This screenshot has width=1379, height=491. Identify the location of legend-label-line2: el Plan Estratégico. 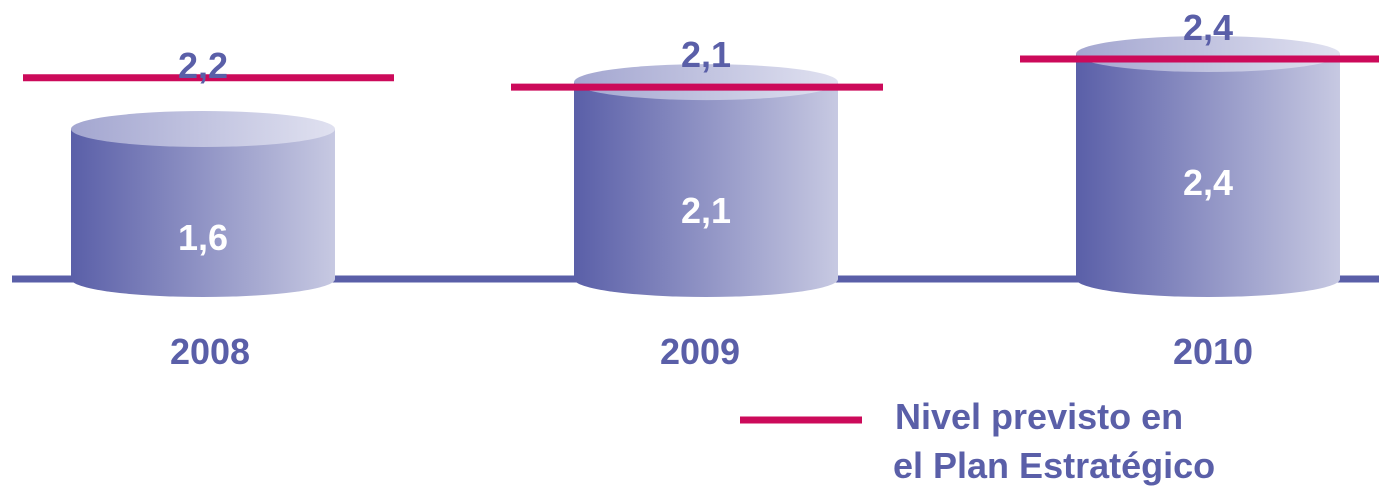
(1054, 465).